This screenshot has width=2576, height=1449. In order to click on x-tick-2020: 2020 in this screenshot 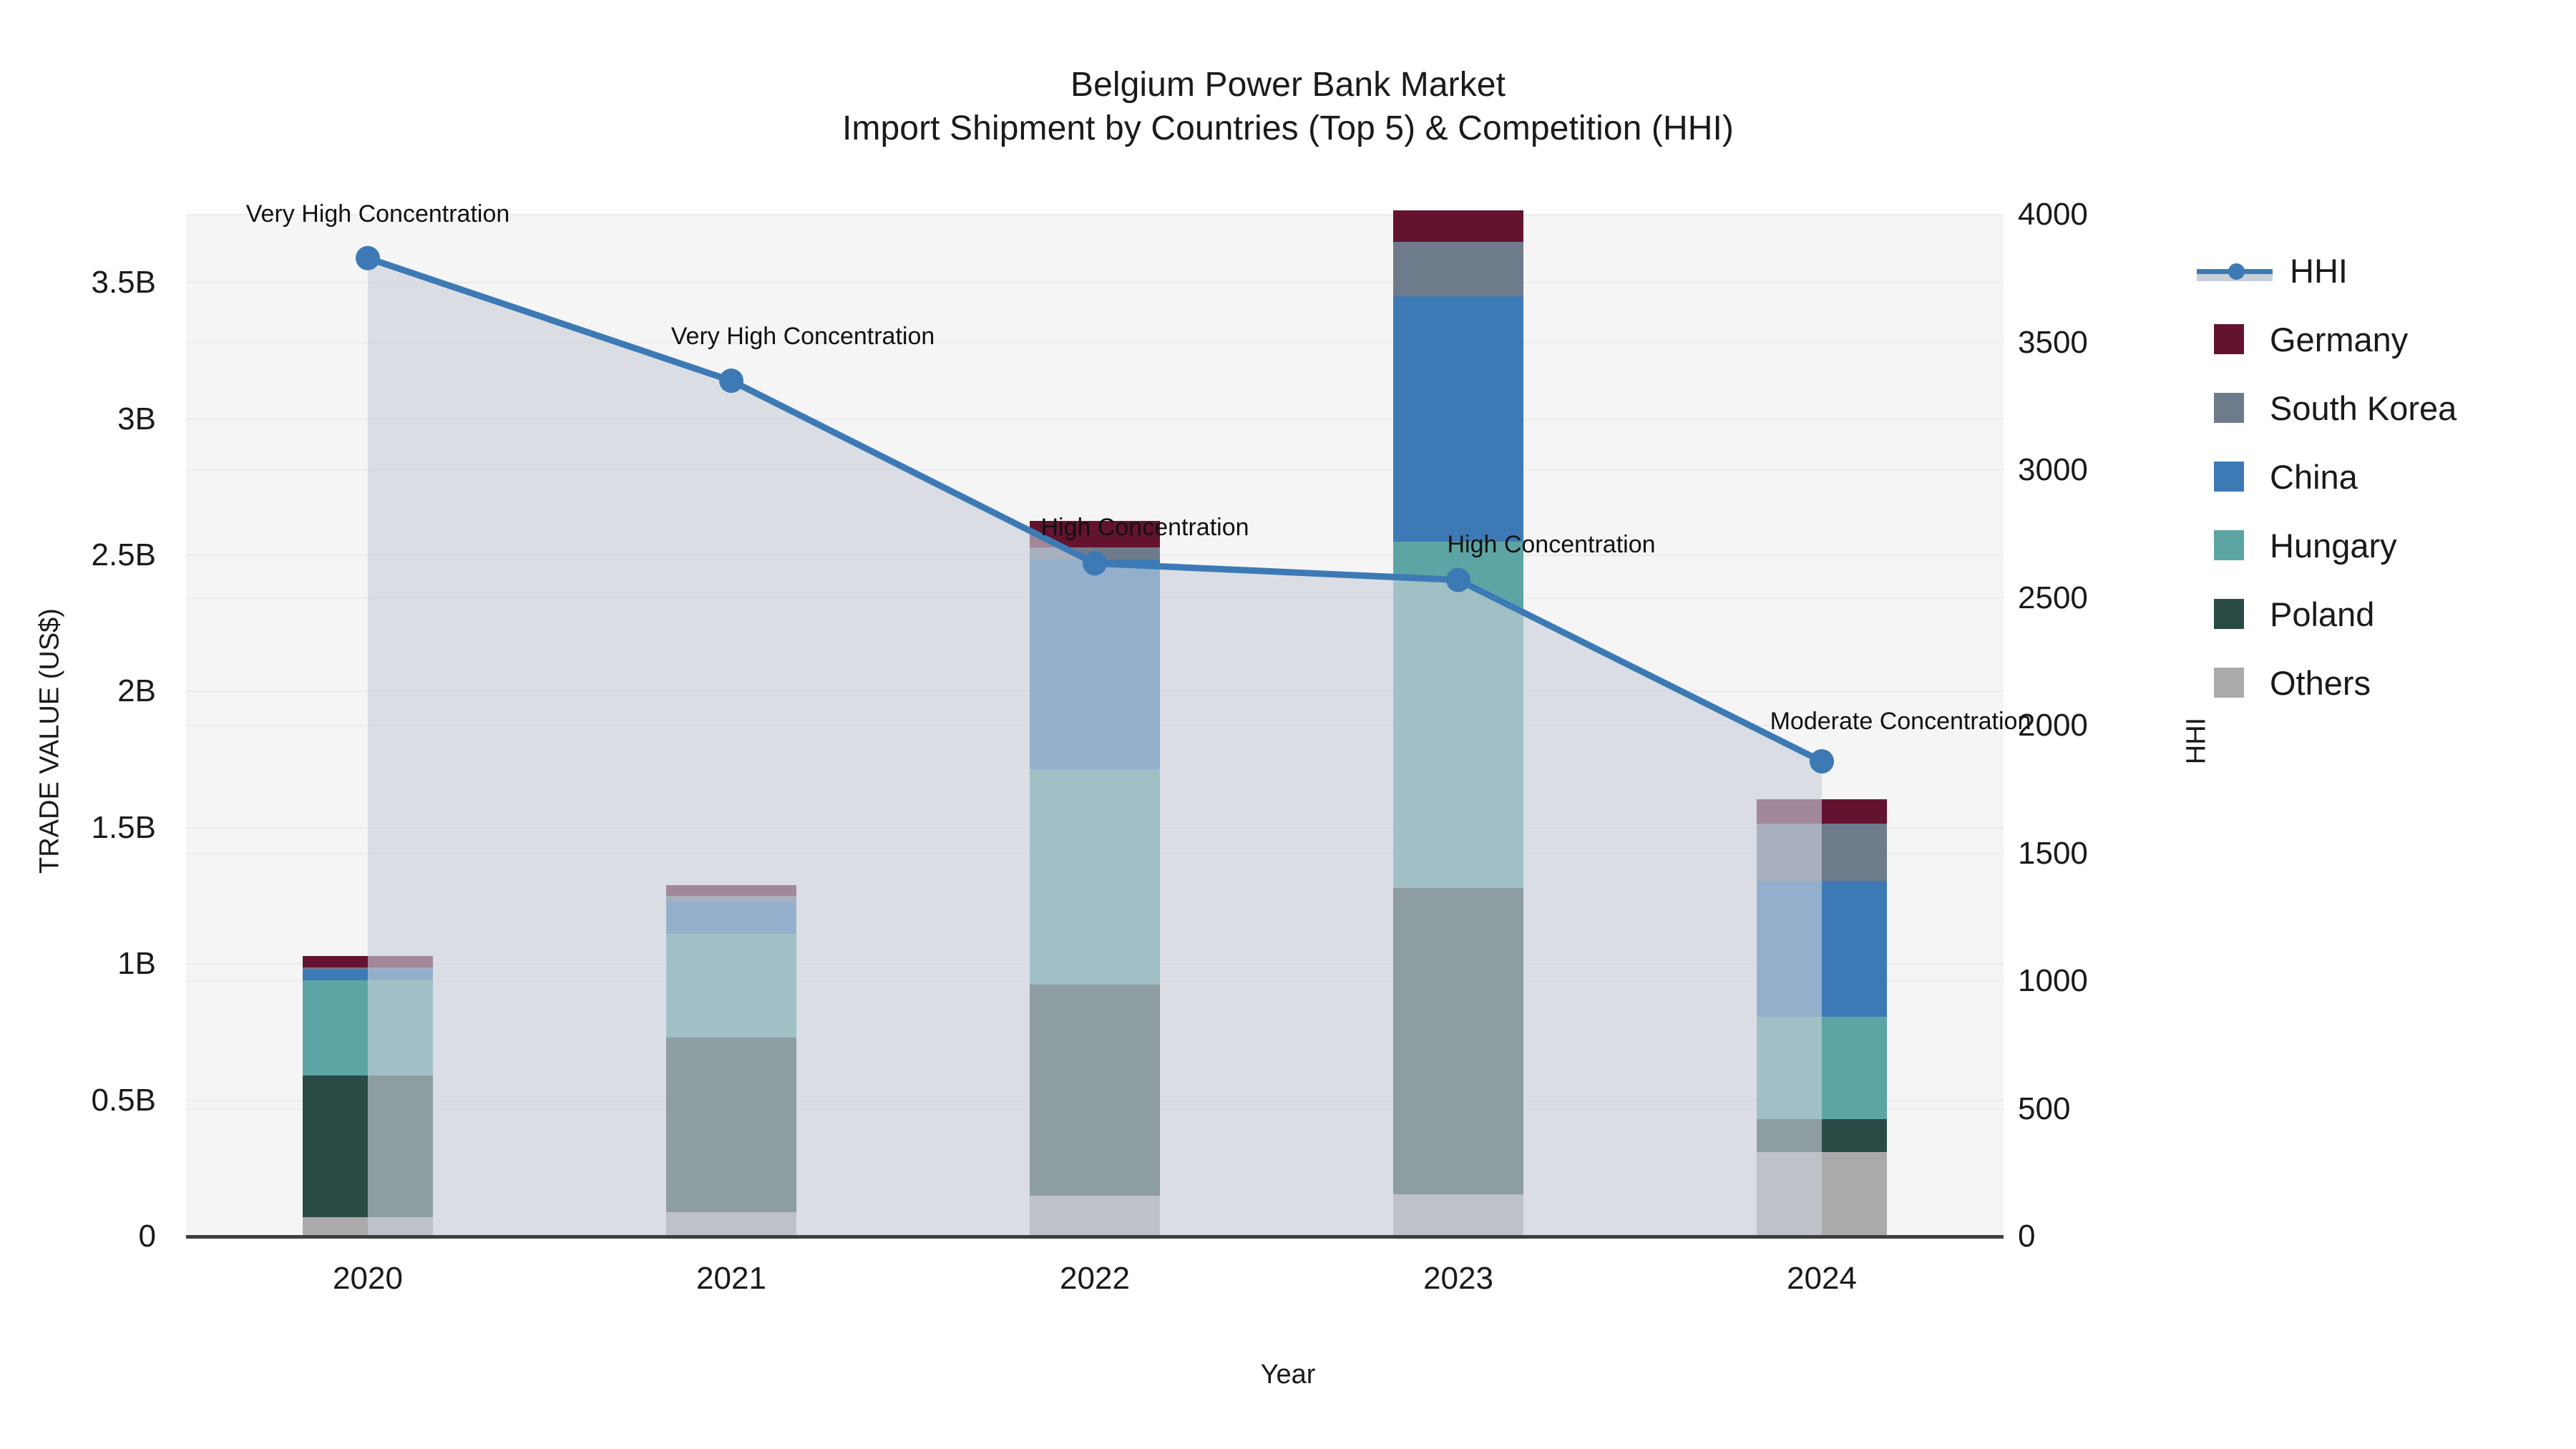, I will do `click(368, 1278)`.